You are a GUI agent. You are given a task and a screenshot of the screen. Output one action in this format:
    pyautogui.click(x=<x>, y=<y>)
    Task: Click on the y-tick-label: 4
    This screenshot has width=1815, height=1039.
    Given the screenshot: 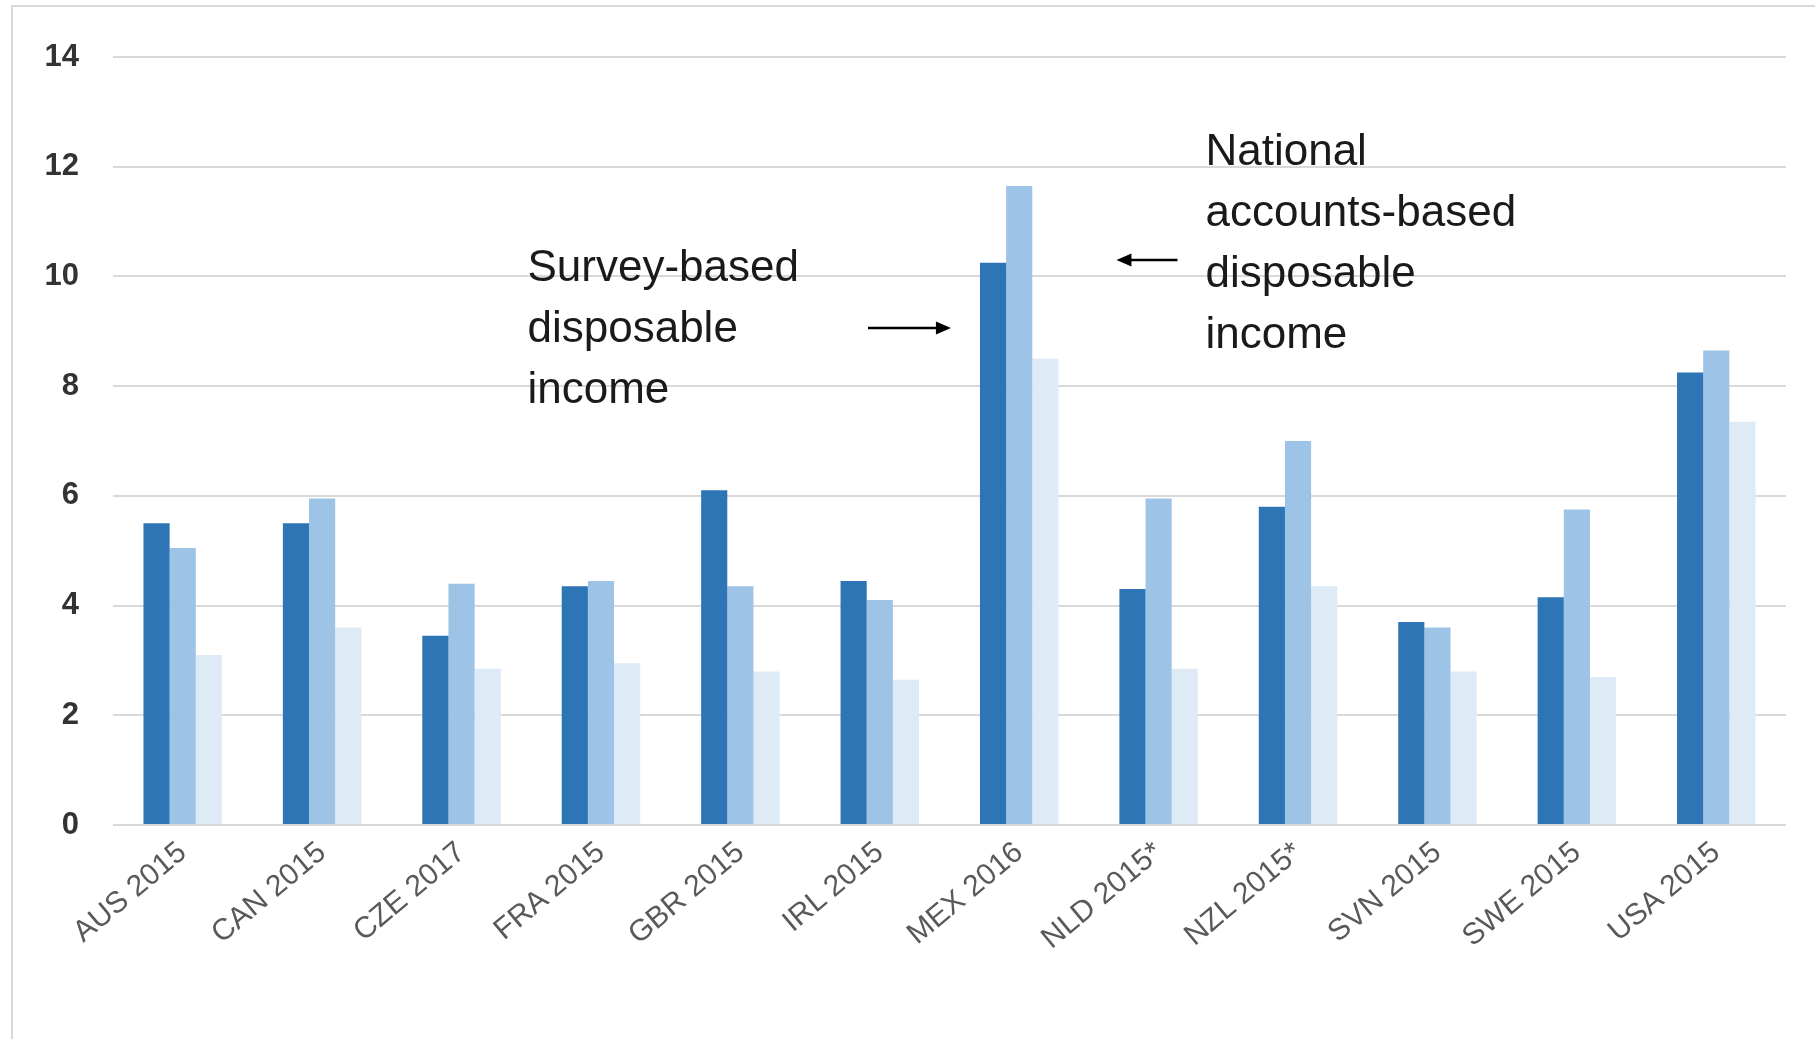 What is the action you would take?
    pyautogui.click(x=70, y=604)
    